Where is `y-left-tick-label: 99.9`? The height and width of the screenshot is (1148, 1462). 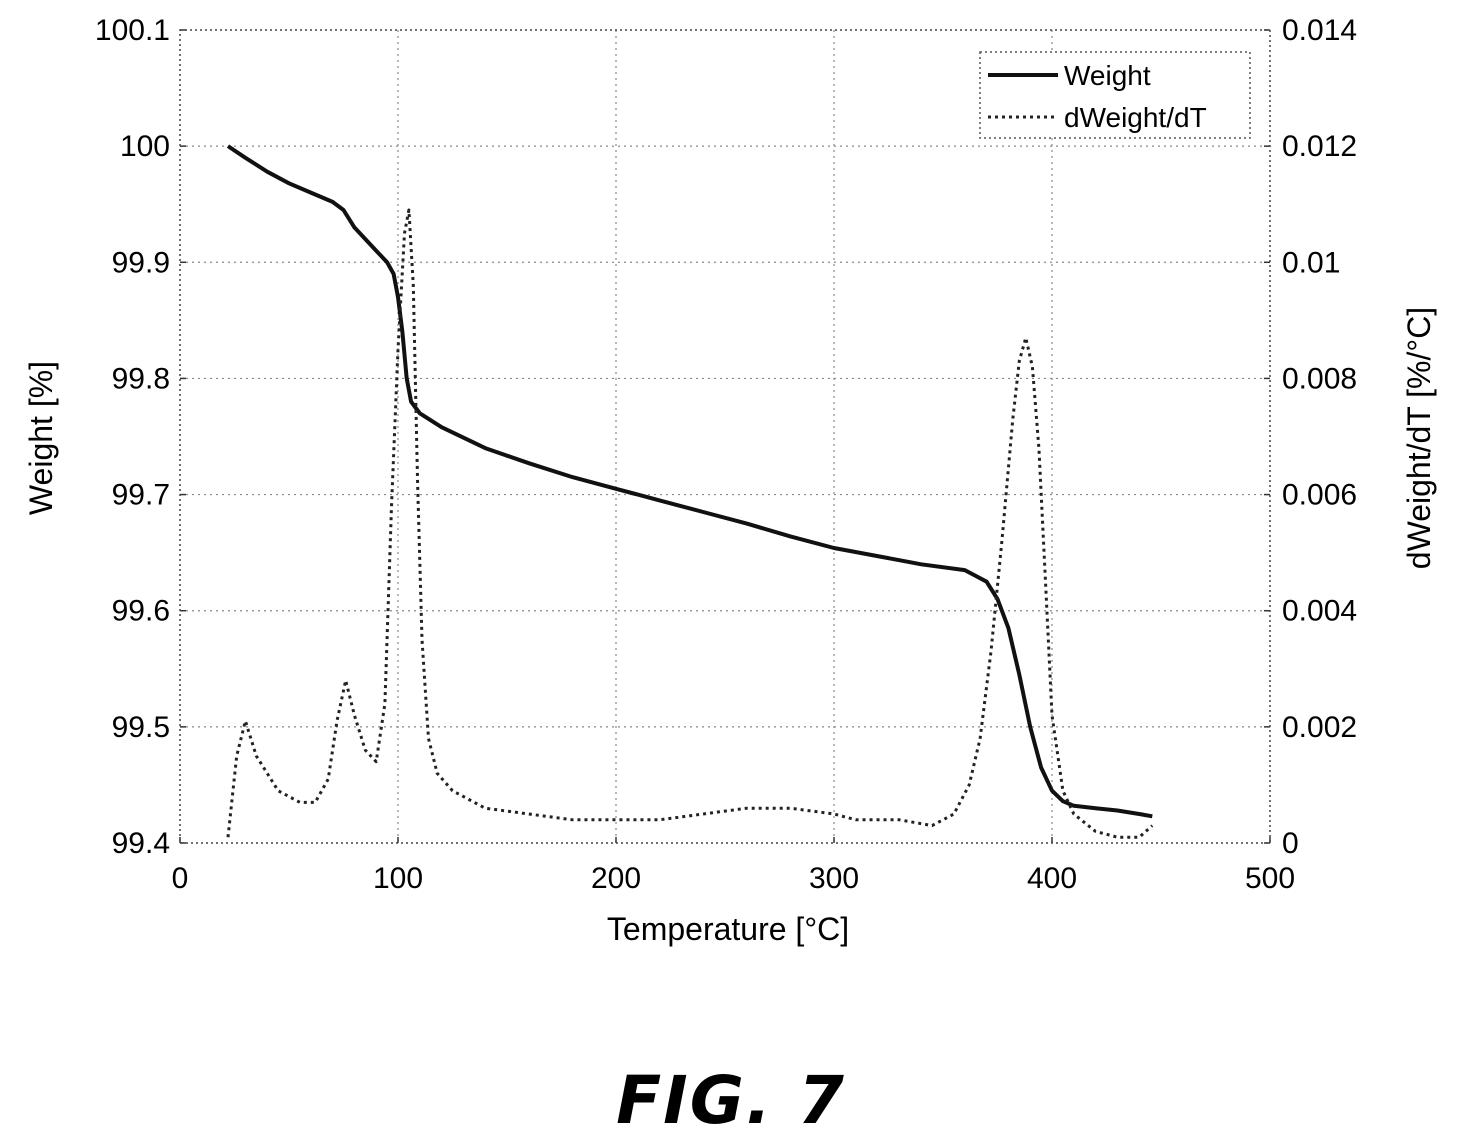
y-left-tick-label: 99.9 is located at coordinates (141, 262).